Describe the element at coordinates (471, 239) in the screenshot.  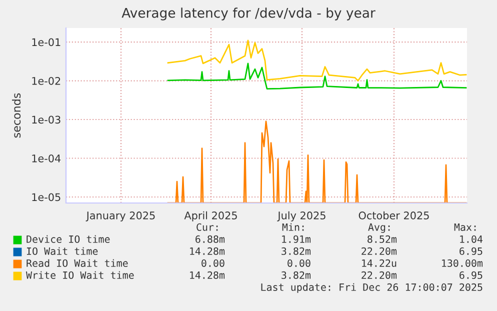
I see `text: 1.04` at that location.